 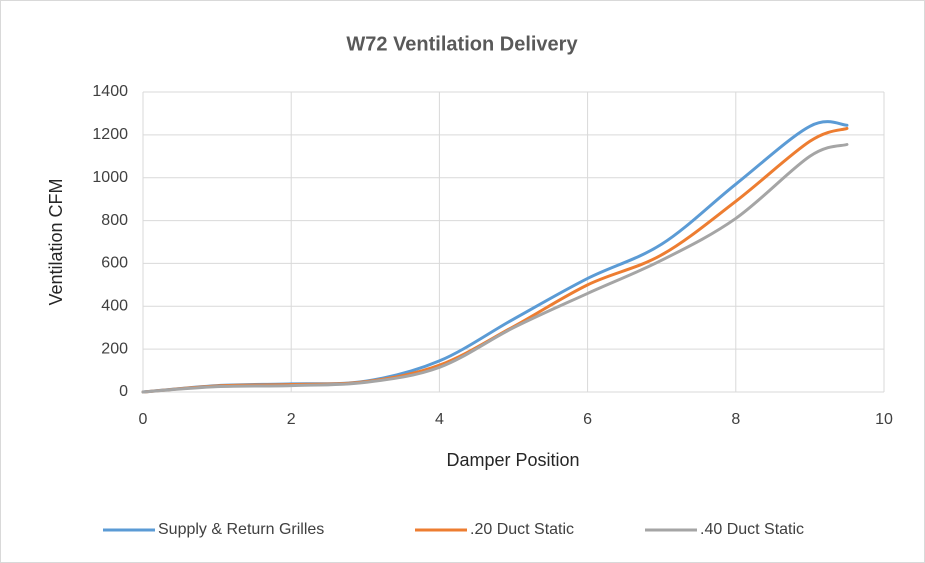 I want to click on y-tick-label: 1200, so click(x=110, y=134).